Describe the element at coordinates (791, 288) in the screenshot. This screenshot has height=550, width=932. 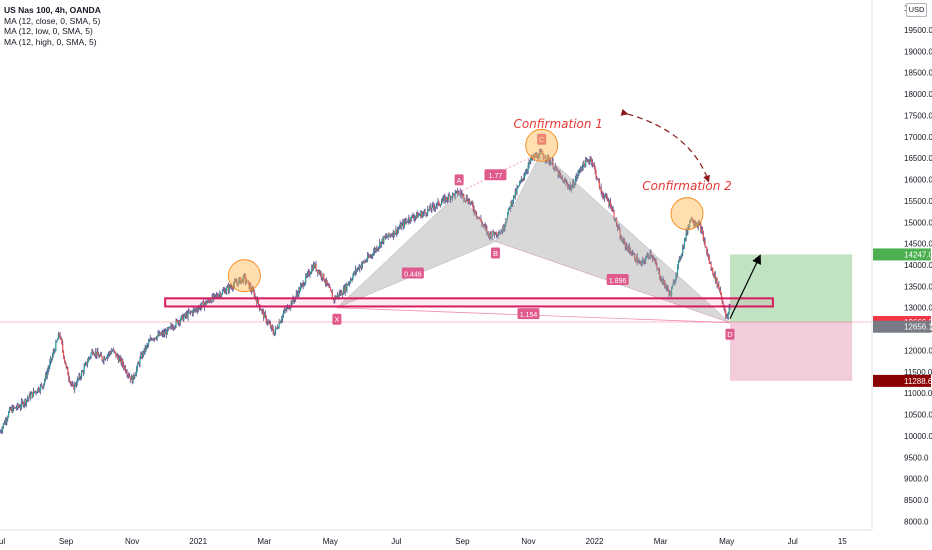
I see `target-zone` at that location.